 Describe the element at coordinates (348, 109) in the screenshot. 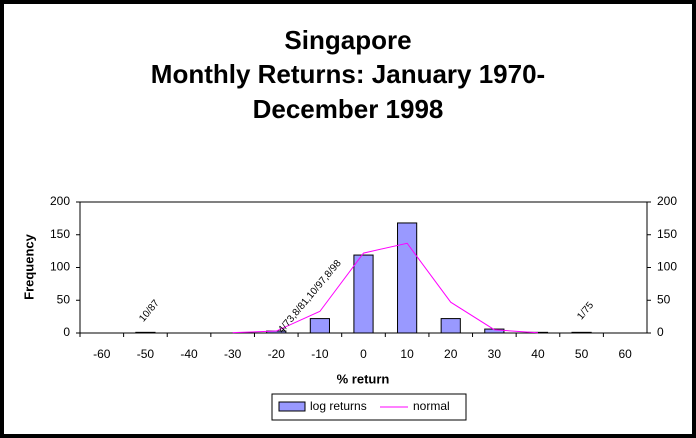

I see `chart-title: December 1998` at that location.